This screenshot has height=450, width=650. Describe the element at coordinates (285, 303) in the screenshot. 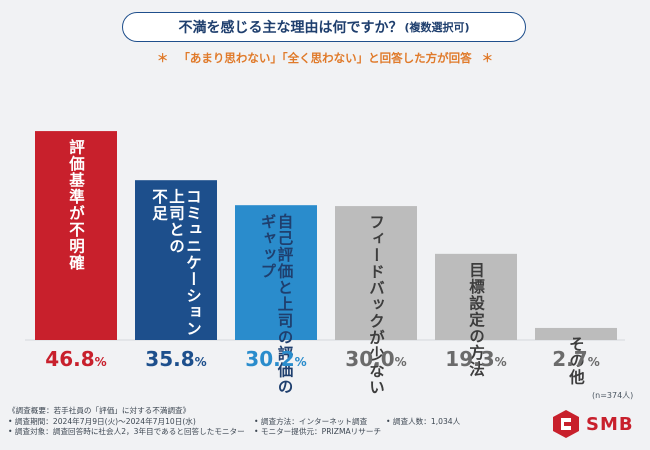

I see `bar-category-label: 自己評価と上司の評価の` at that location.